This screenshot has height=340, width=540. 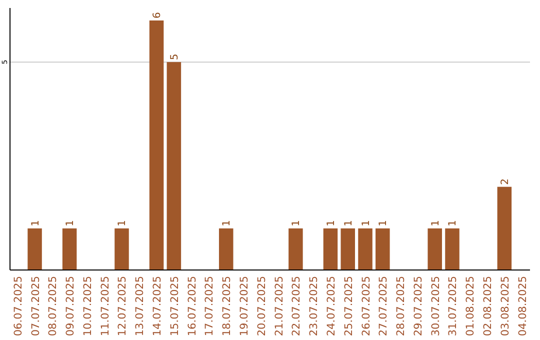 What do you see at coordinates (53, 306) in the screenshot?
I see `x-tick-label: 08.07.2025` at bounding box center [53, 306].